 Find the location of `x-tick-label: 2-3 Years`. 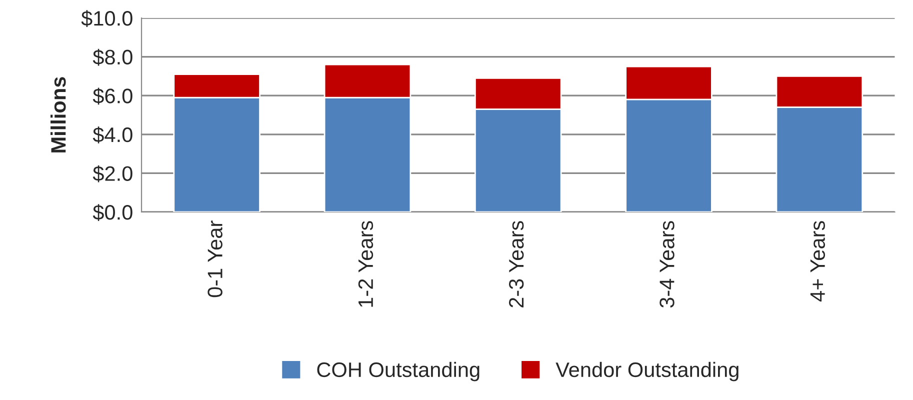

x-tick-label: 2-3 Years is located at coordinates (516, 264).